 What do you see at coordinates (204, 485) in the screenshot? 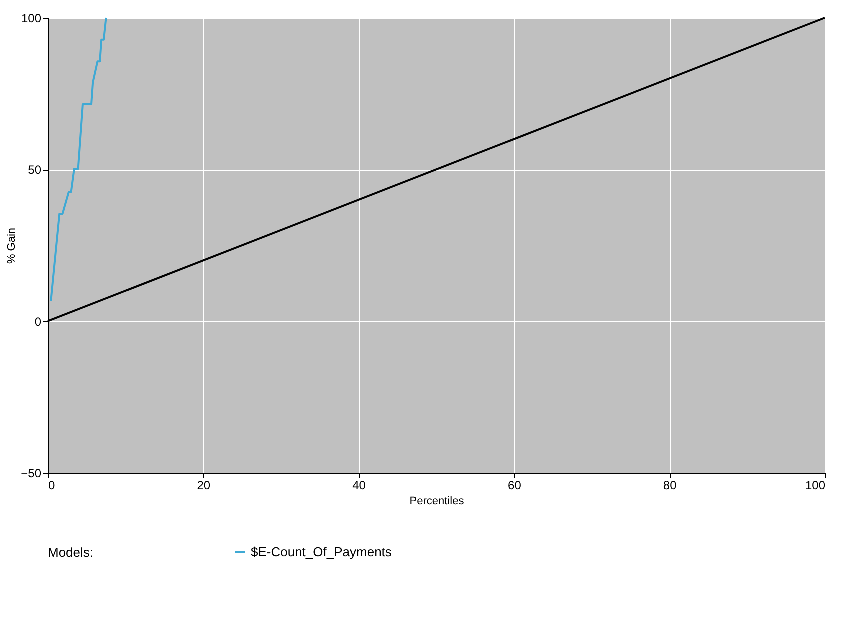
I see `x-tick-label: 20` at bounding box center [204, 485].